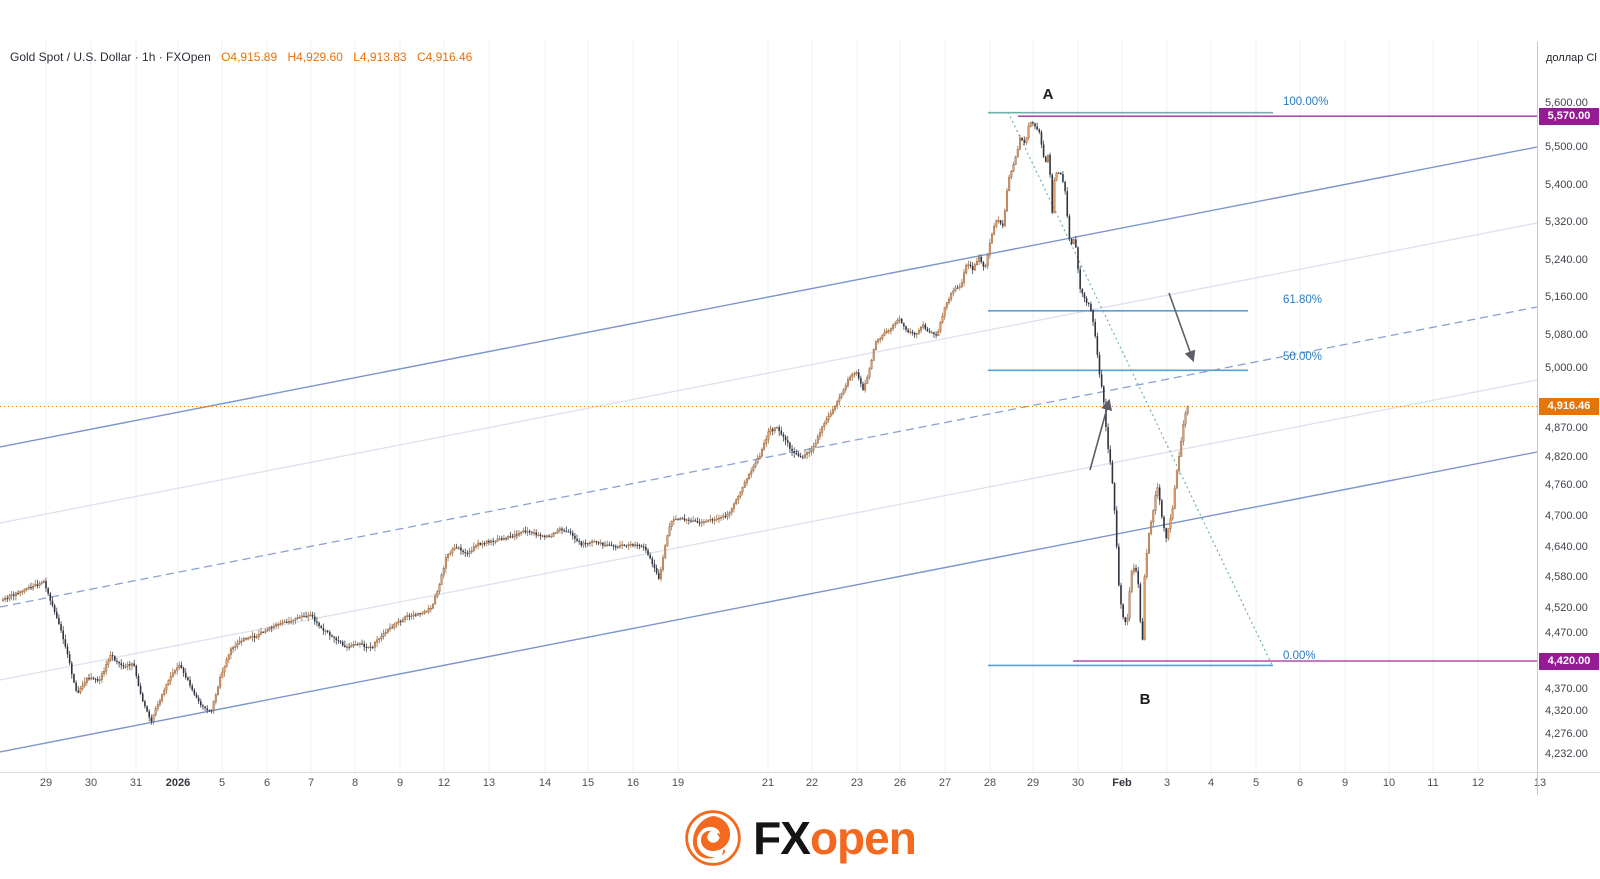 The width and height of the screenshot is (1600, 879). What do you see at coordinates (1305, 102) in the screenshot?
I see `fib-level-label: 100.00%` at bounding box center [1305, 102].